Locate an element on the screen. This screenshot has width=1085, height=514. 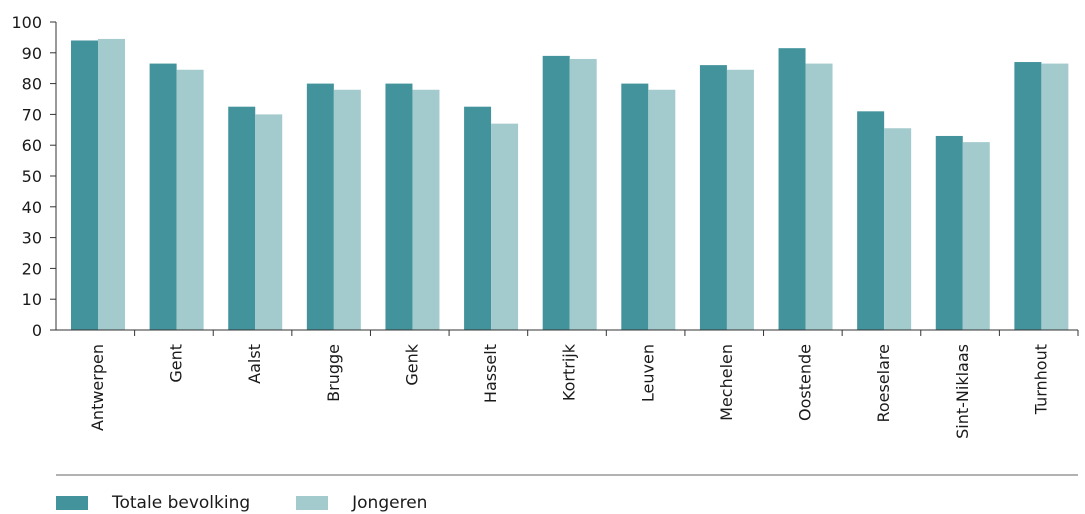
y-tick-label: 70 is located at coordinates (32, 114).